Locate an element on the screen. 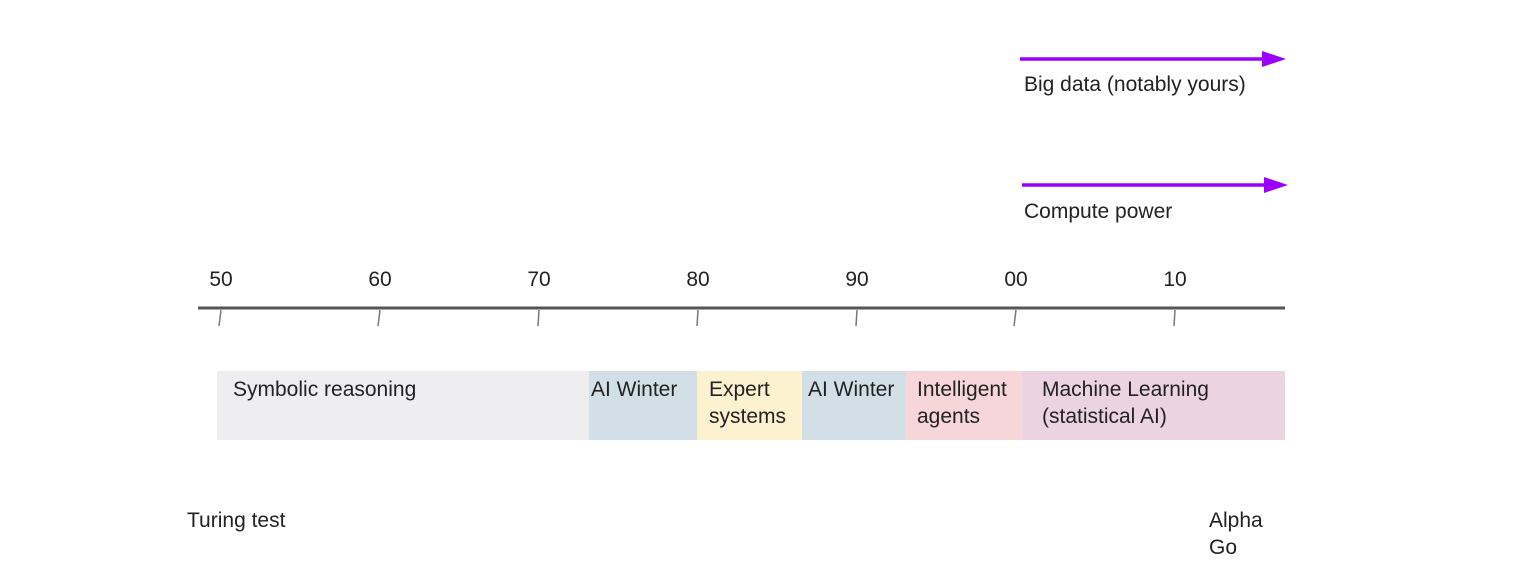 The image size is (1534, 581). era-label-intelligent-agents: Intelligent agents is located at coordinates (962, 403).